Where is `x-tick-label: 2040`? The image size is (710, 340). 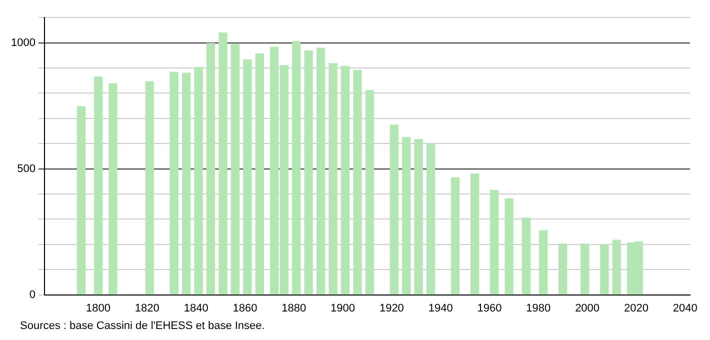
x-tick-label: 2040 is located at coordinates (685, 308).